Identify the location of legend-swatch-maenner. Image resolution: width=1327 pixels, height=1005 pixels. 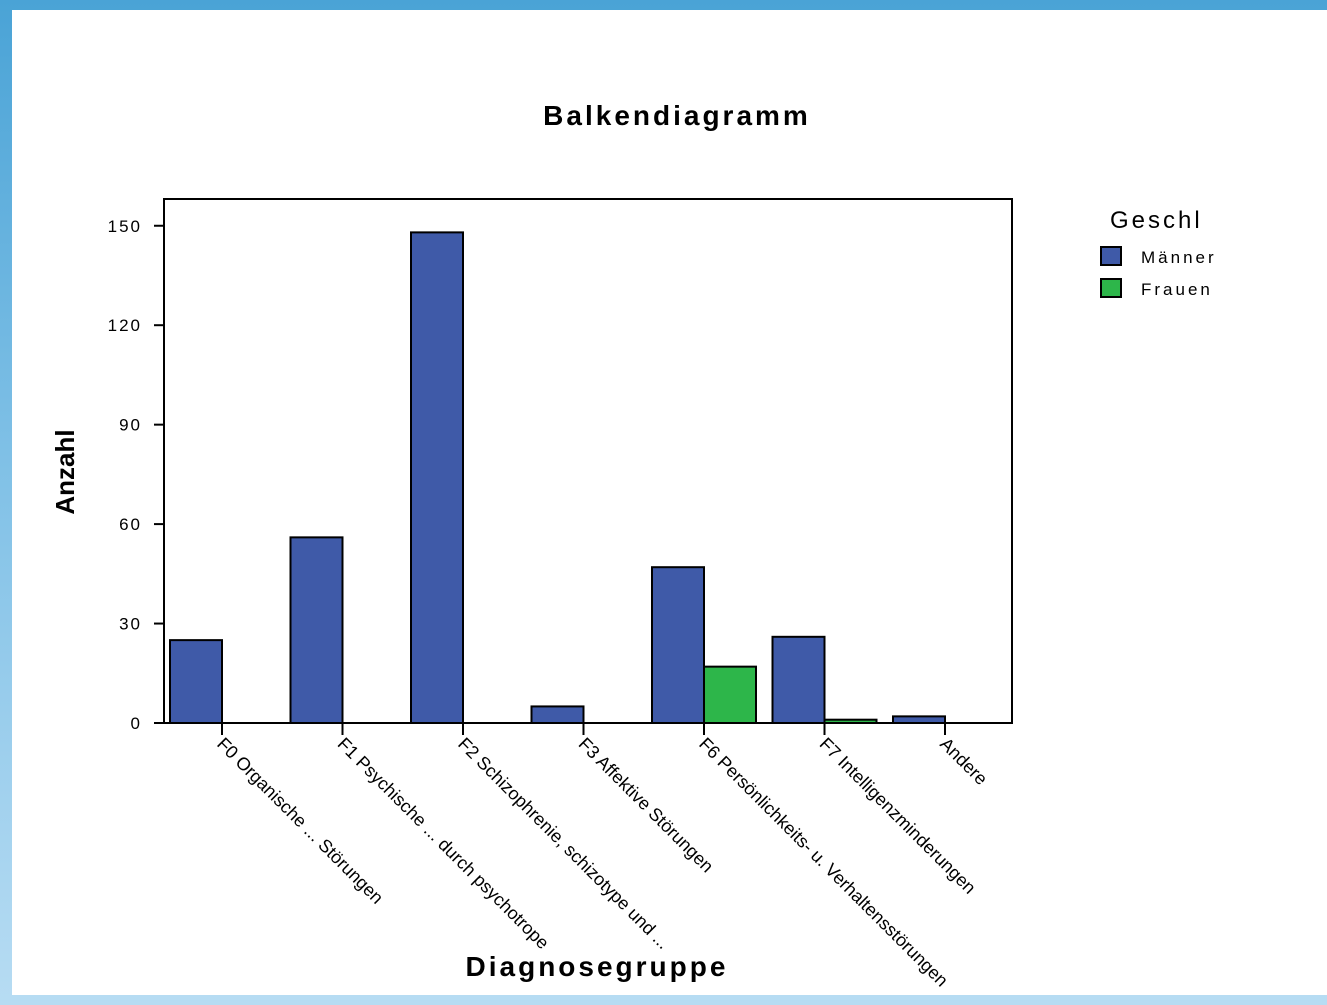
(1111, 256).